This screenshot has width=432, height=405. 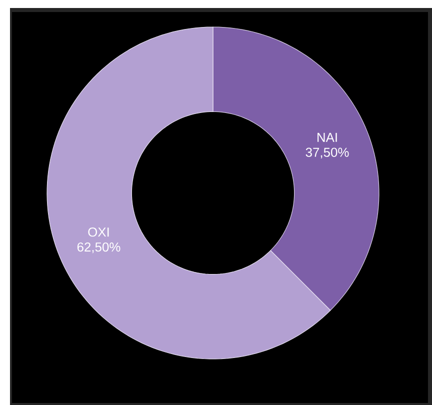 What do you see at coordinates (327, 153) in the screenshot?
I see `data-label: 37,50%` at bounding box center [327, 153].